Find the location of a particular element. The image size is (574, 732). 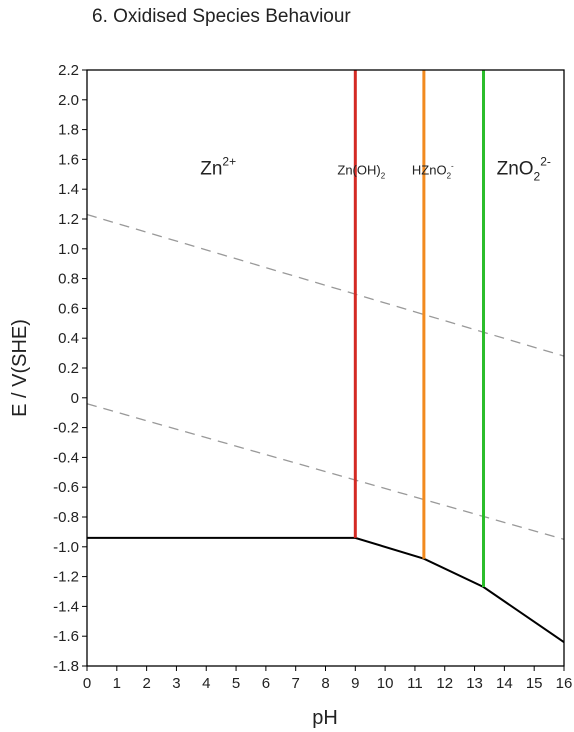

series-line-boundary is located at coordinates (326, 589).